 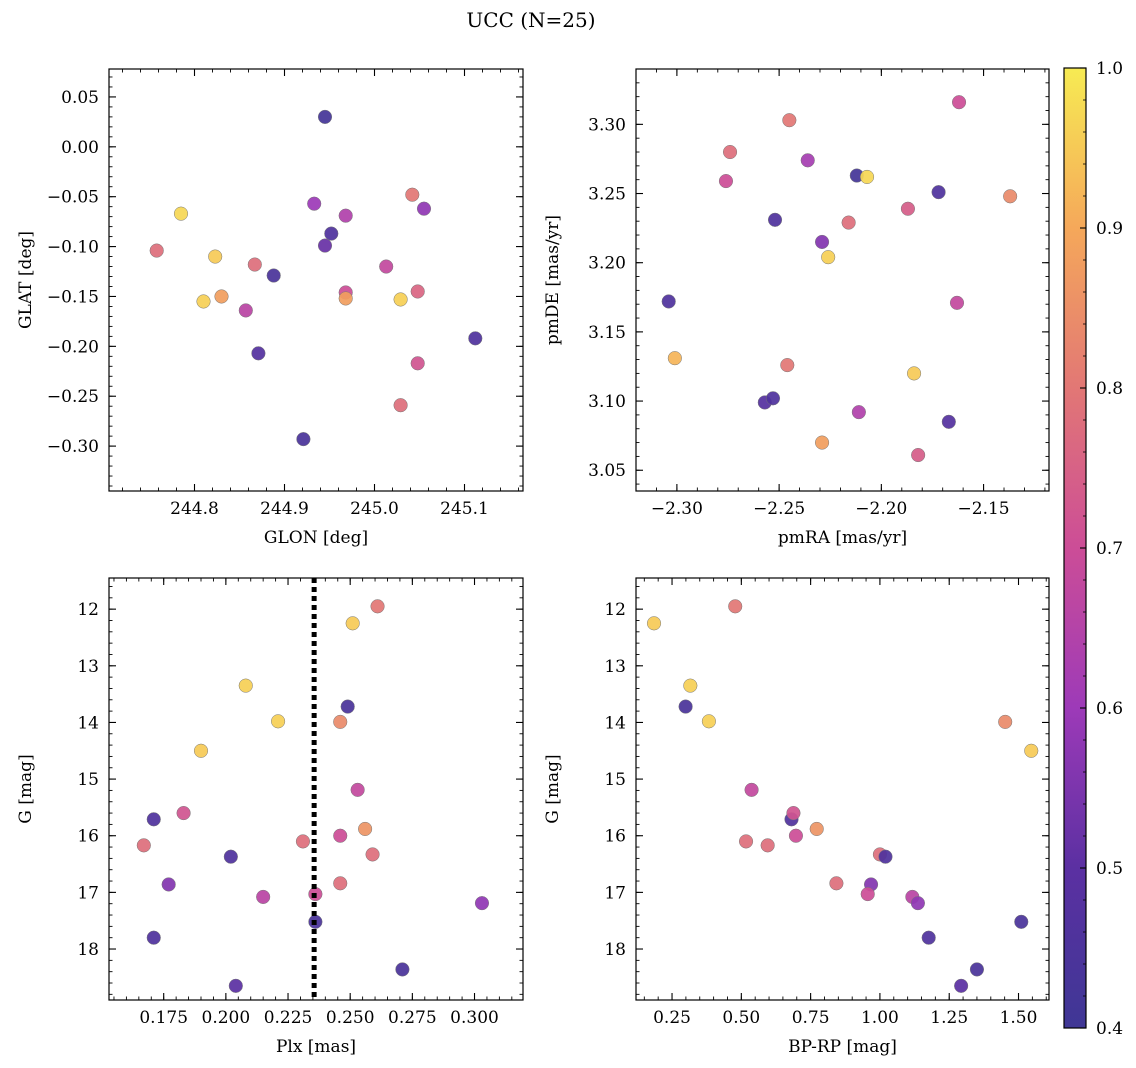 What do you see at coordinates (949, 1018) in the screenshot?
I see `x-tick-label: 1.25` at bounding box center [949, 1018].